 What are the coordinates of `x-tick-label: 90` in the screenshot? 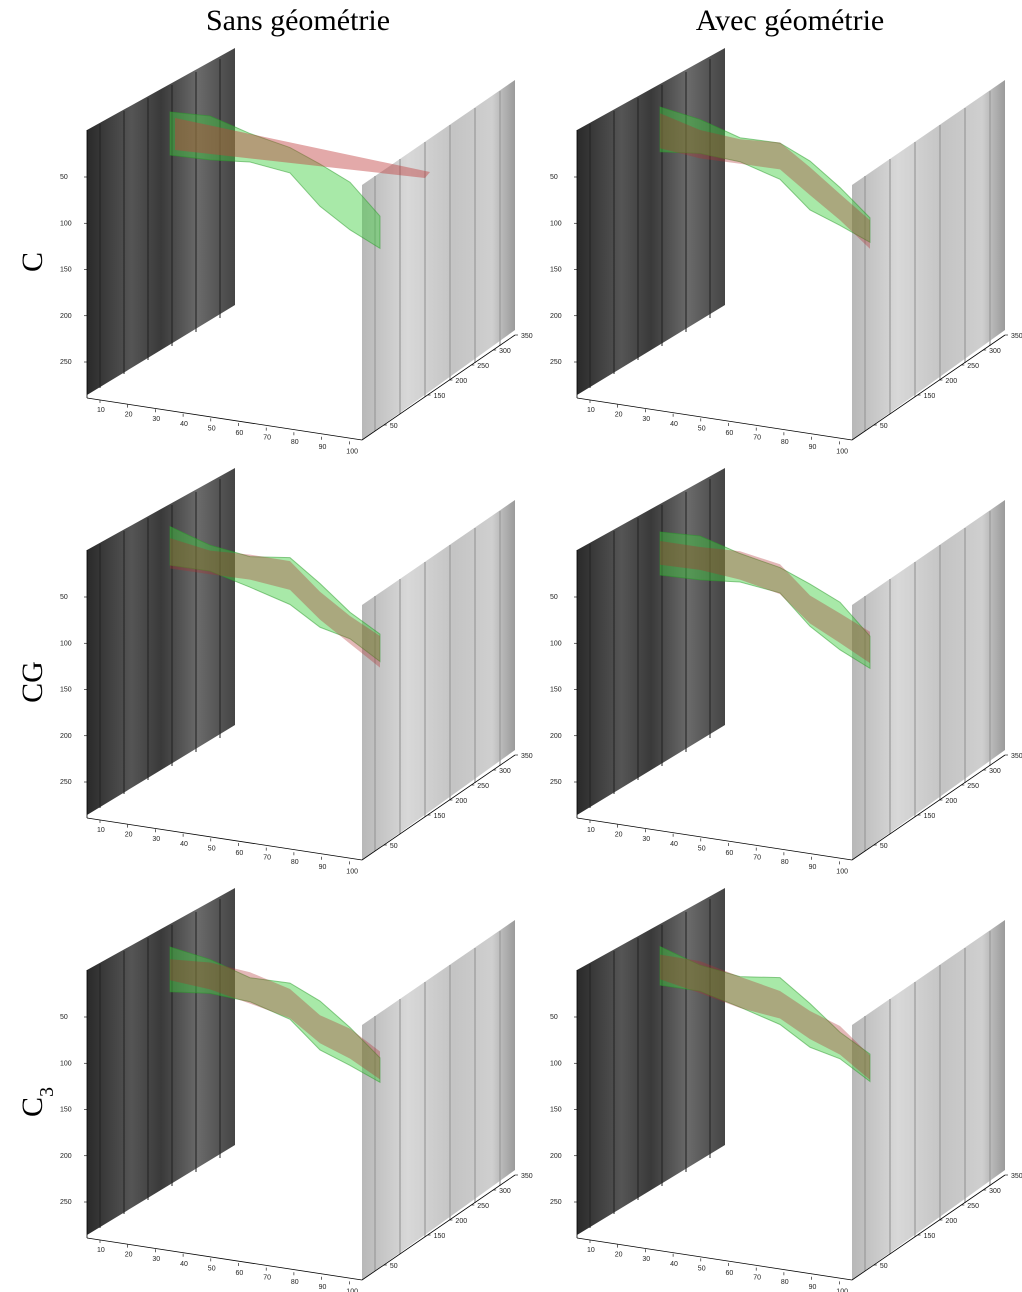 It's located at (323, 447).